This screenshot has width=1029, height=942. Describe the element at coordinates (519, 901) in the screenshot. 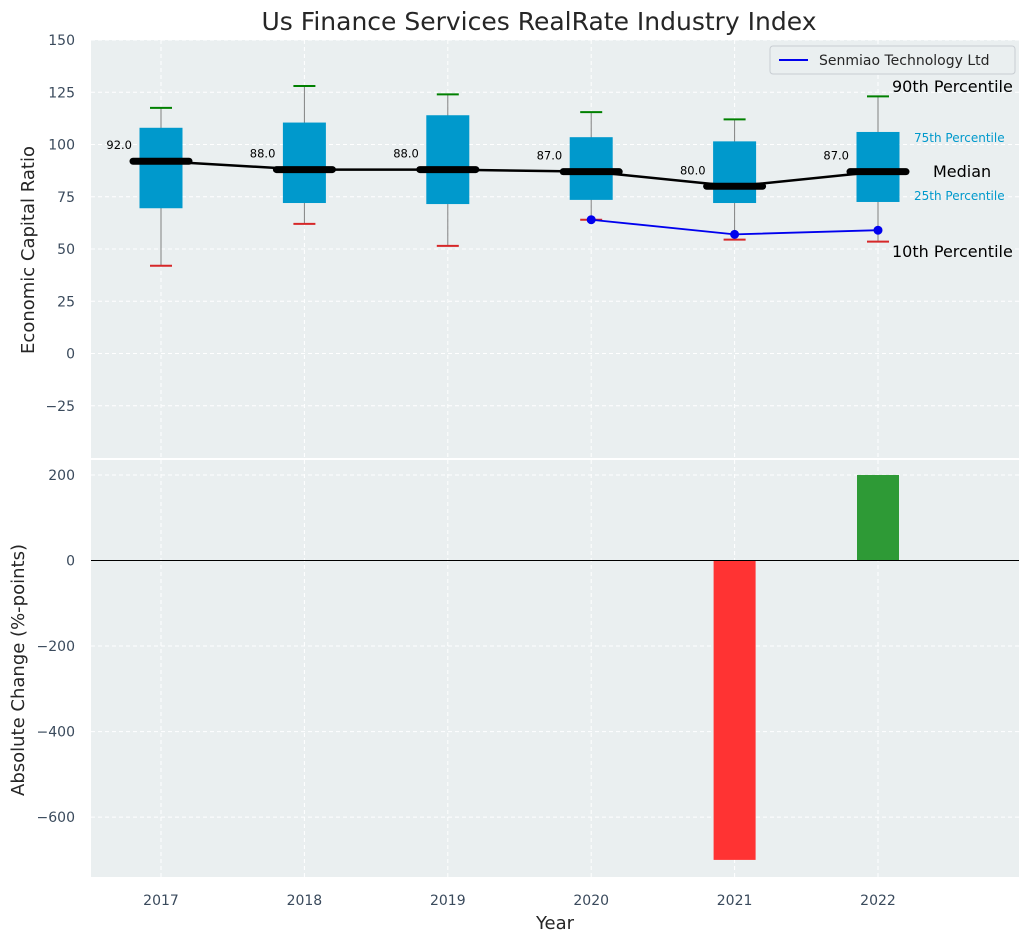

I see `x-tick-labels: 2017 2018 2019 2020 2021 2022` at that location.